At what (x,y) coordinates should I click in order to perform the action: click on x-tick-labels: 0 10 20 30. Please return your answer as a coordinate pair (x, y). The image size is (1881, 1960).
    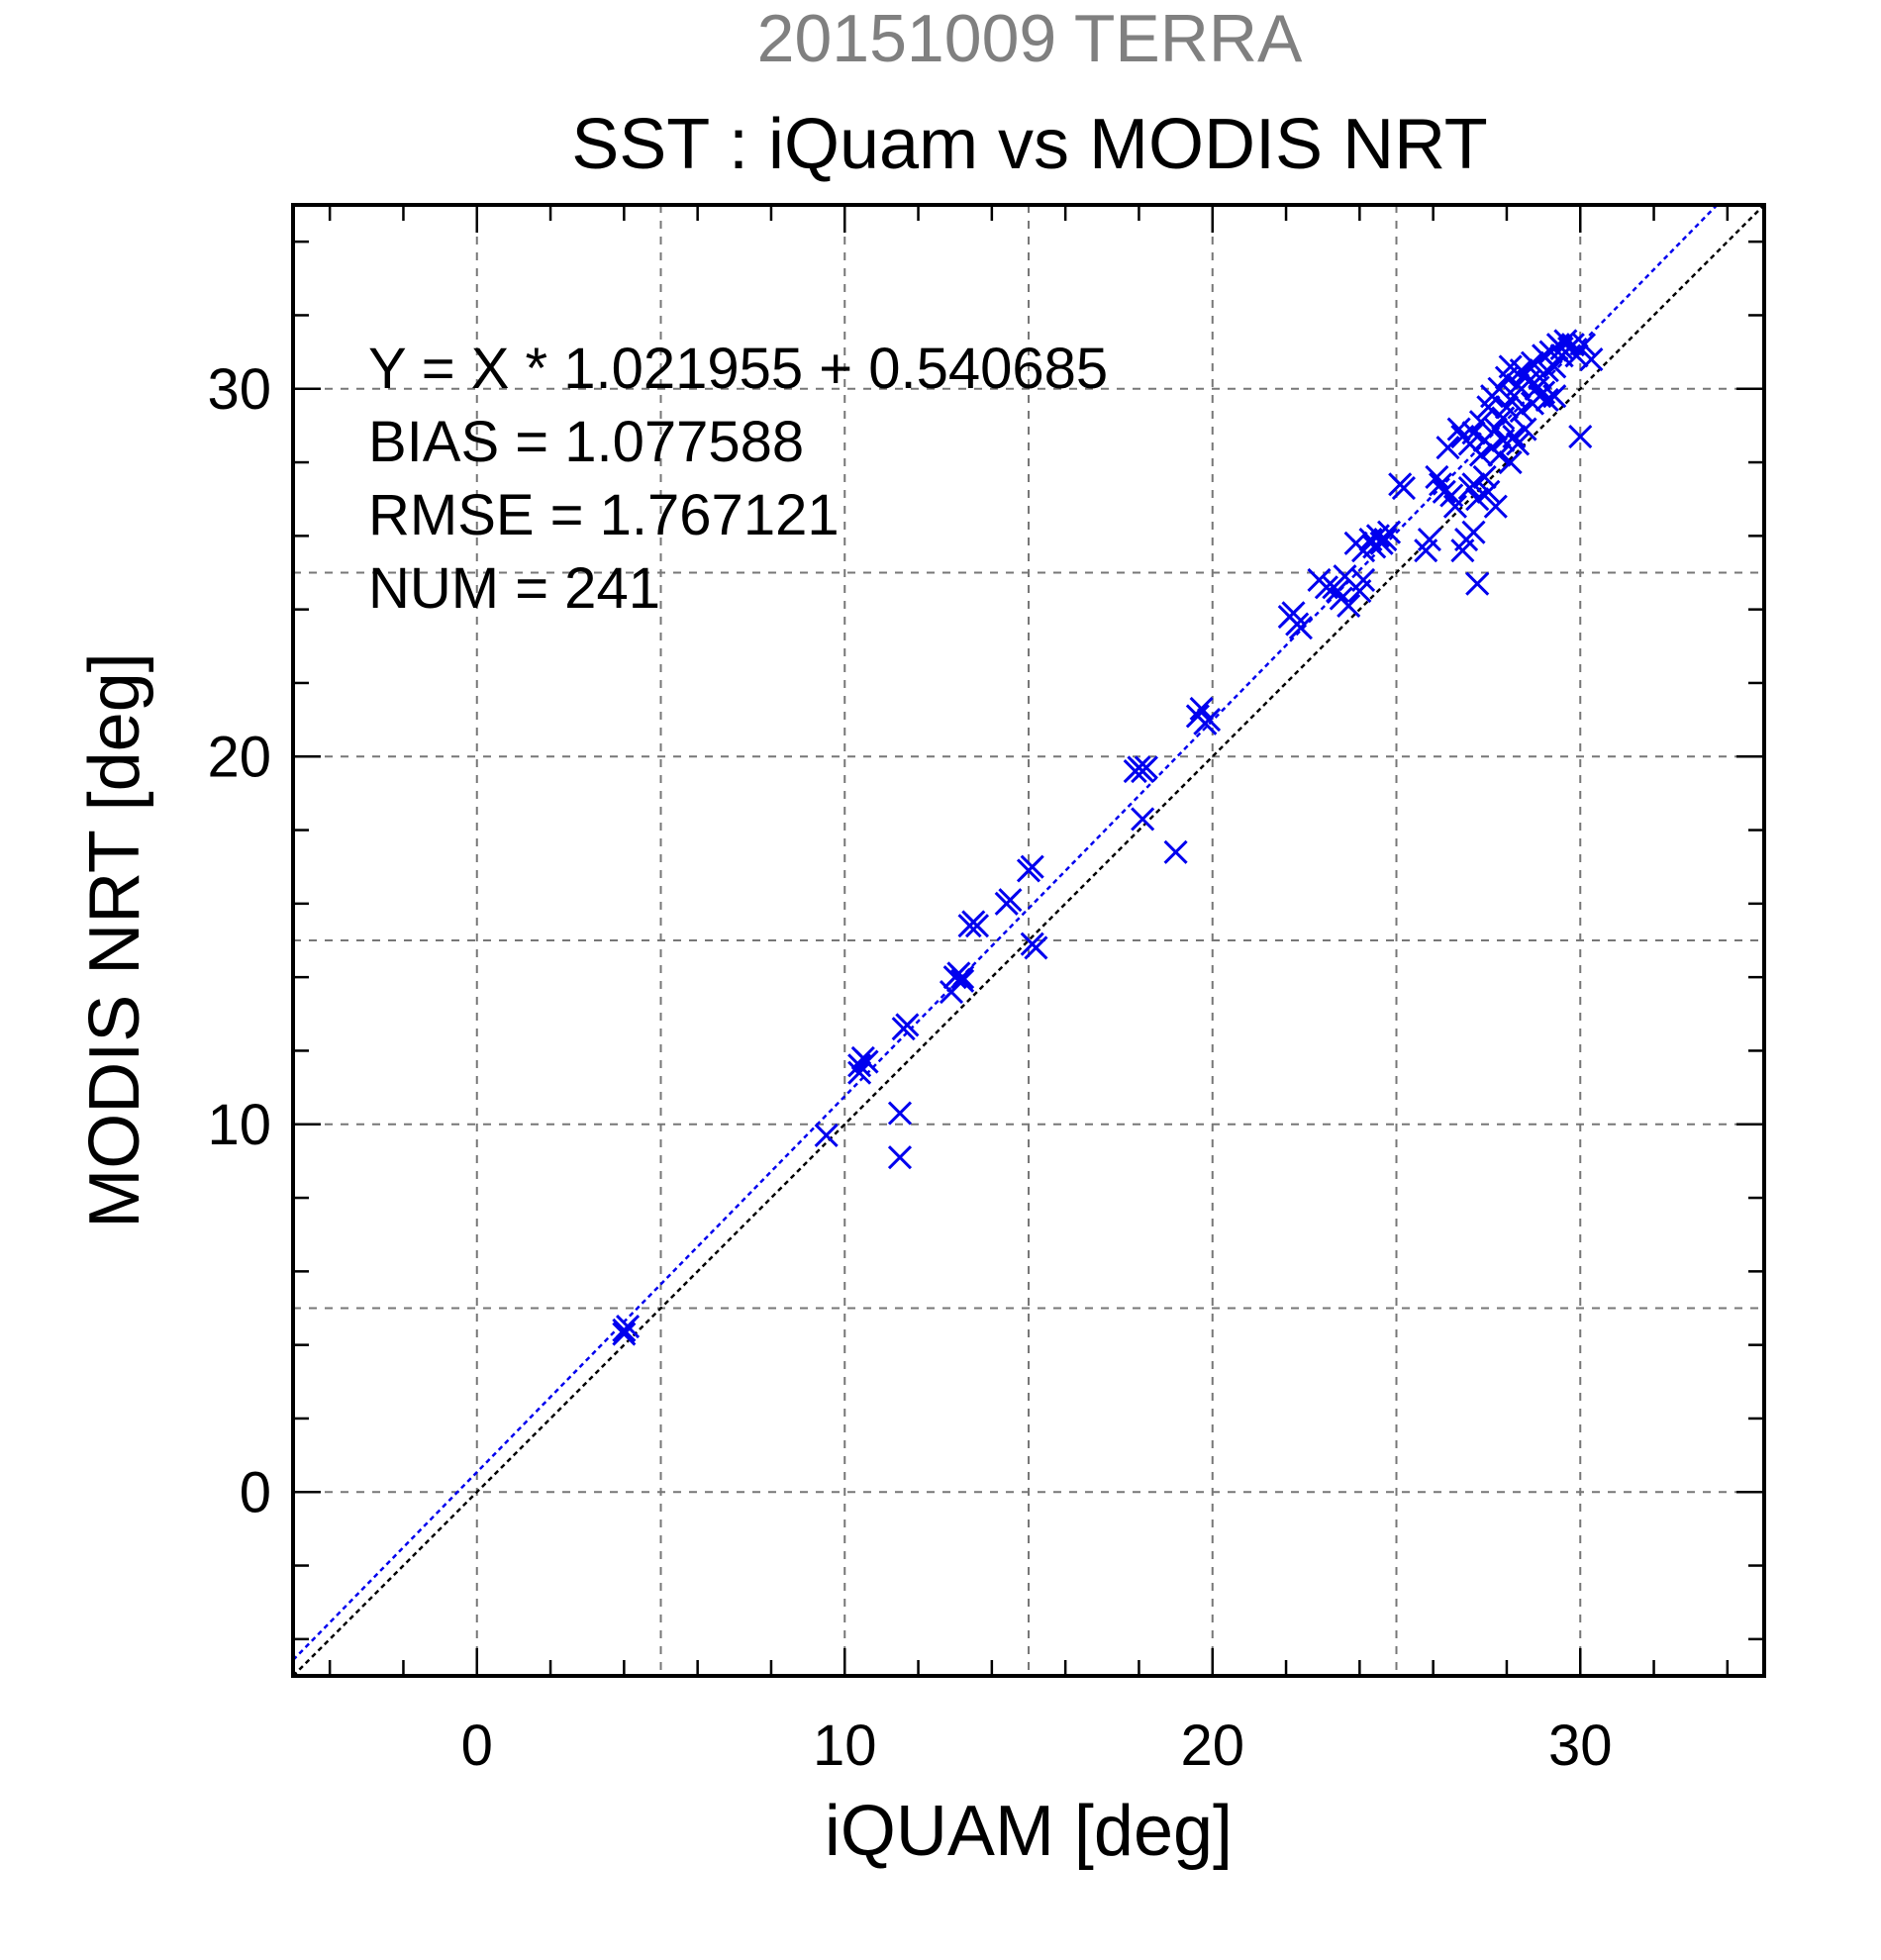
    Looking at the image, I should click on (1037, 1746).